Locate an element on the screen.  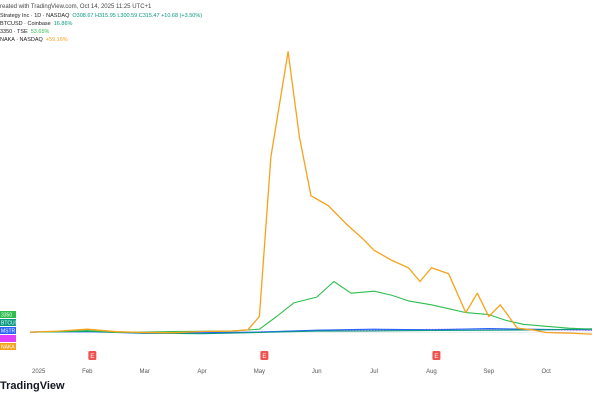
legend-btcusd: BTCUSD · Coinbase 16.86% is located at coordinates (36, 24).